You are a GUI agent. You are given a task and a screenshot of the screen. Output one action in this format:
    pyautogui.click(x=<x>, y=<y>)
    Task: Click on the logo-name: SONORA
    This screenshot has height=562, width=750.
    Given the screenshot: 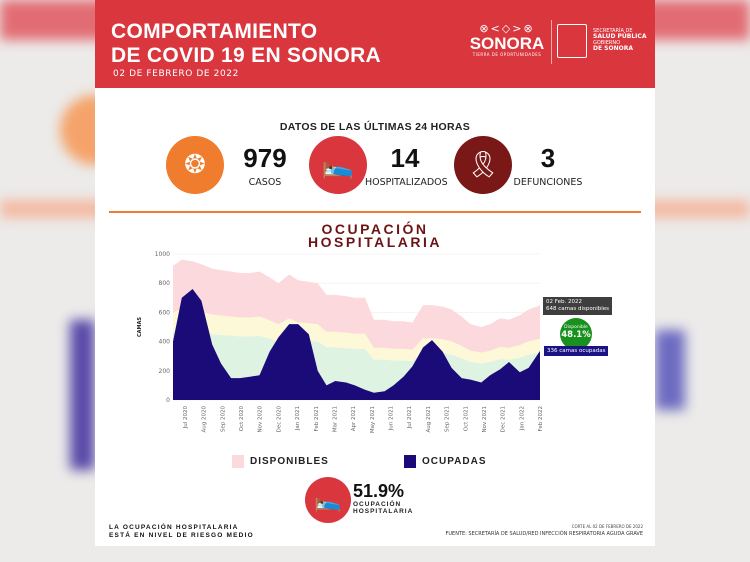 What is the action you would take?
    pyautogui.click(x=507, y=43)
    